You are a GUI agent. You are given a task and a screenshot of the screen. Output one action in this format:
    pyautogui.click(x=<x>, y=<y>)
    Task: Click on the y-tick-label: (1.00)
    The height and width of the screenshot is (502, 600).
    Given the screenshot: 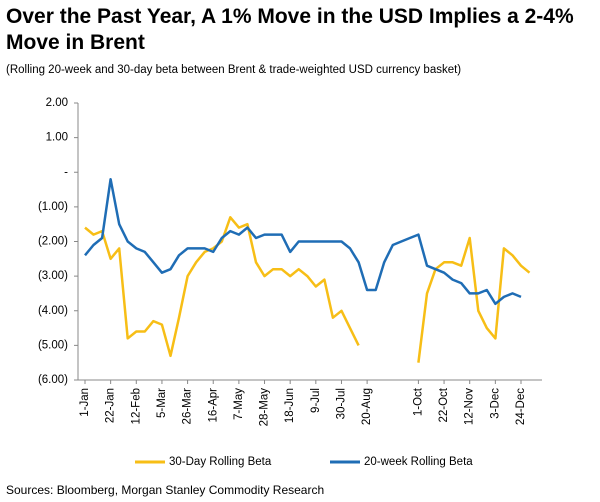 What is the action you would take?
    pyautogui.click(x=53, y=207)
    